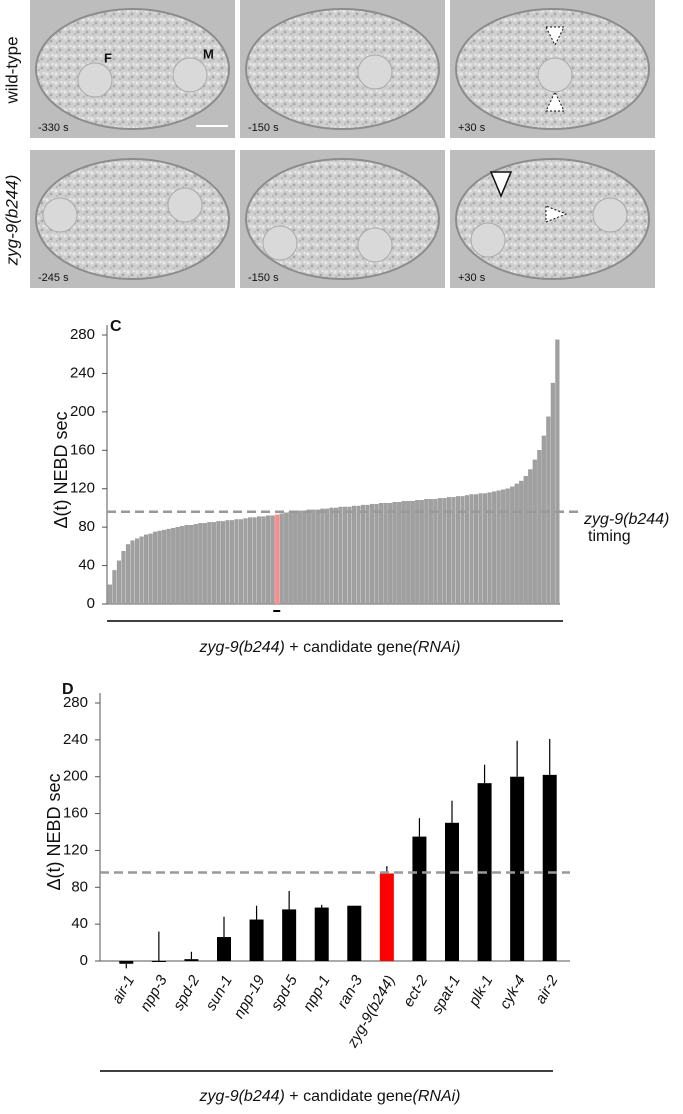 The width and height of the screenshot is (683, 1114). Describe the element at coordinates (108, 57) in the screenshot. I see `nucleus-label: F` at that location.